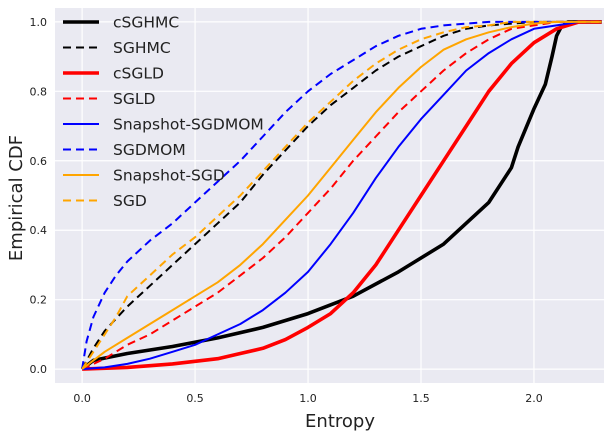 This screenshot has height=440, width=609. What do you see at coordinates (130, 201) in the screenshot?
I see `legend-label-sgd: SGD` at bounding box center [130, 201].